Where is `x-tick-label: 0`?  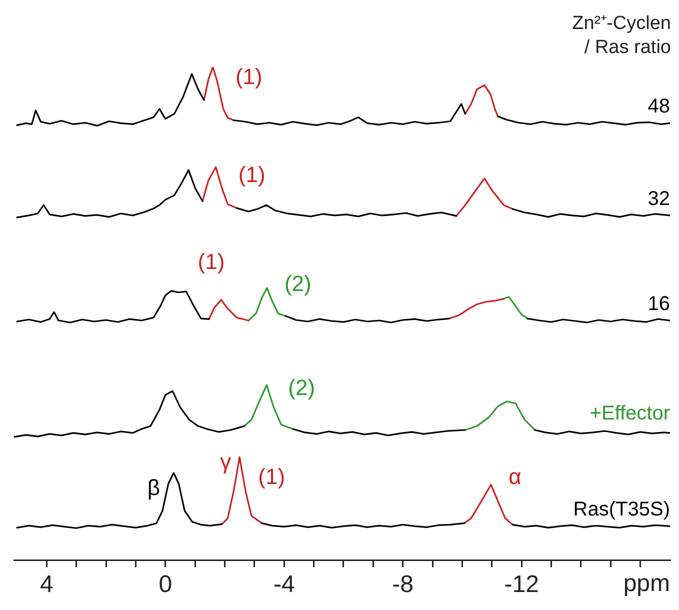 x-tick-label: 0 is located at coordinates (165, 584).